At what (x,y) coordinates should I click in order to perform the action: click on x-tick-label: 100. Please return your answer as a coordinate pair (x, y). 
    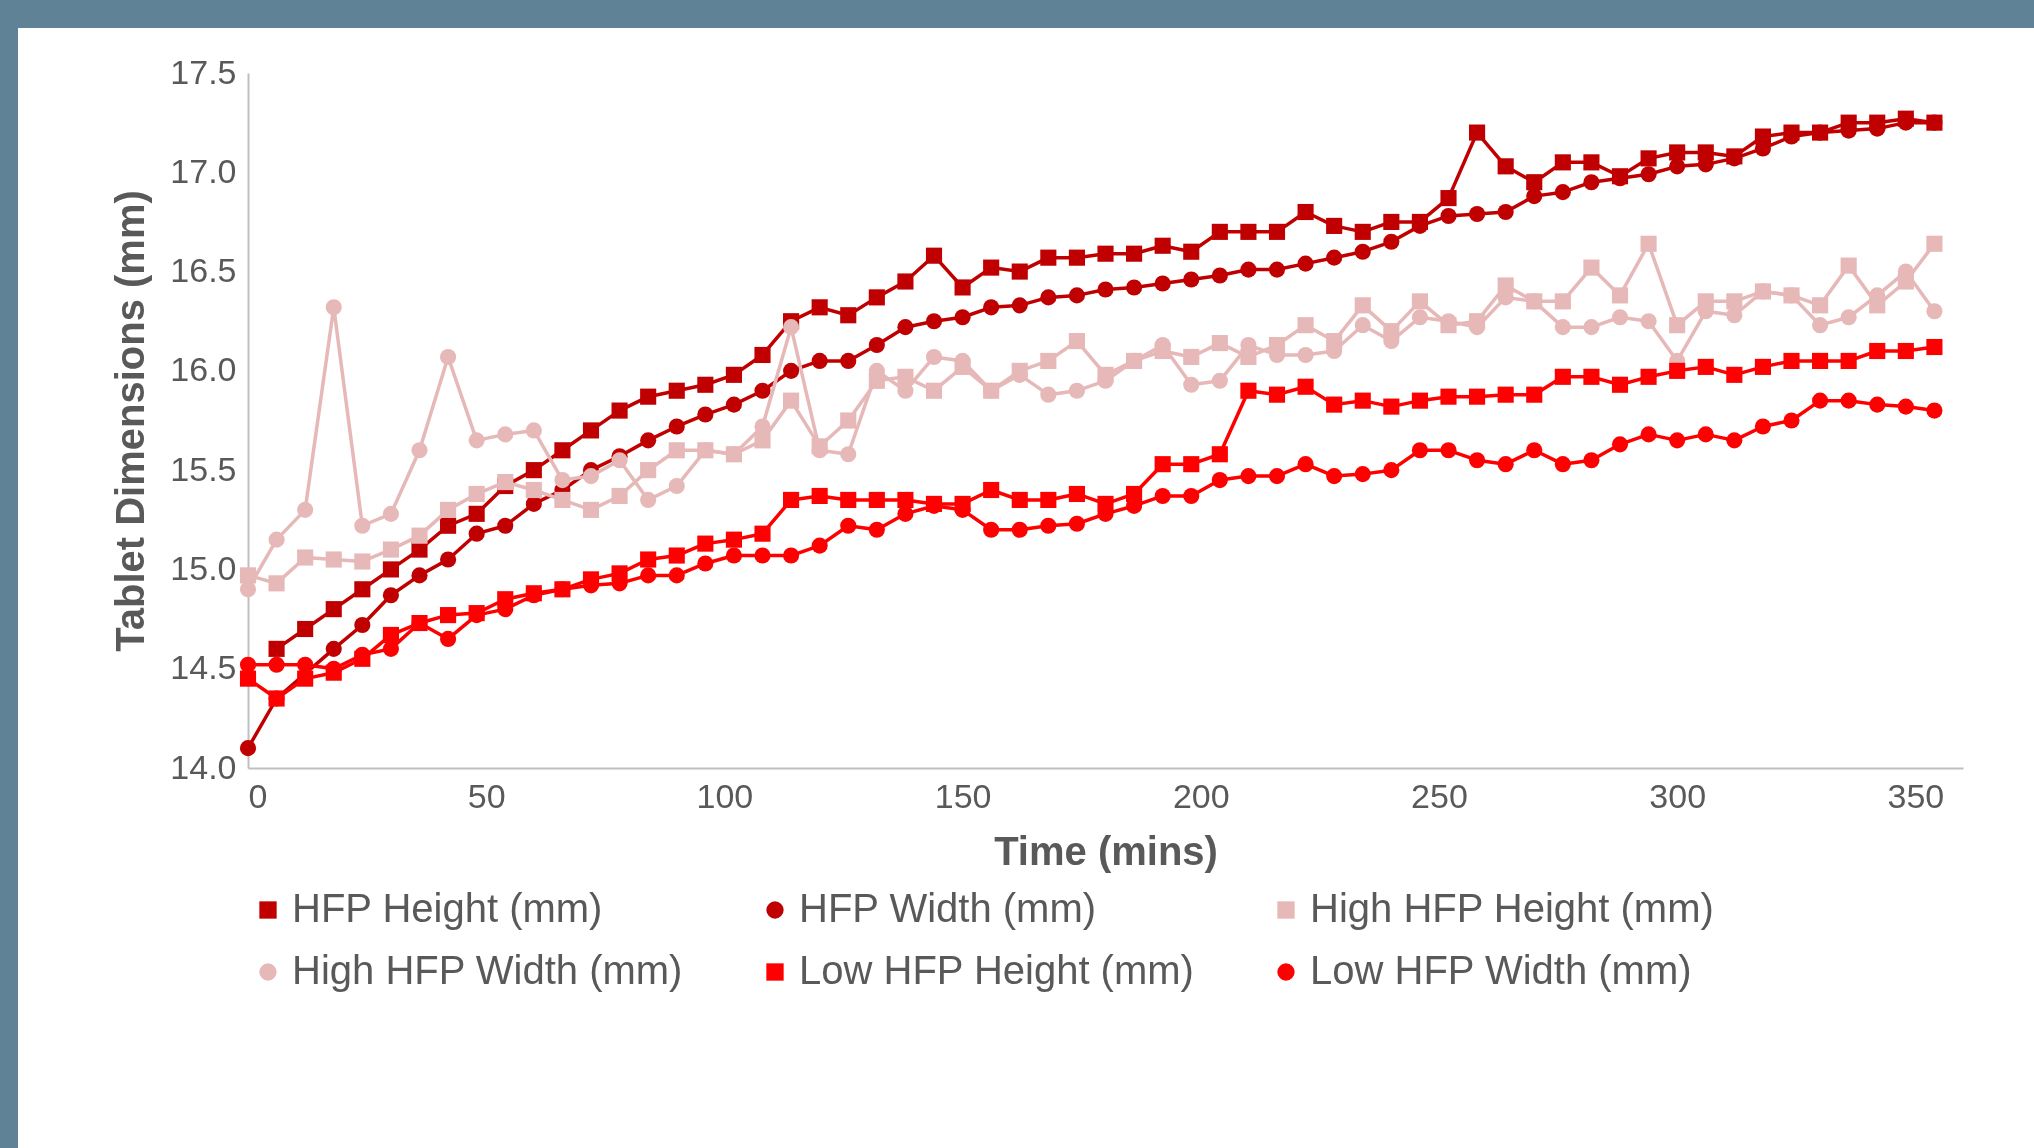
    Looking at the image, I should click on (725, 795).